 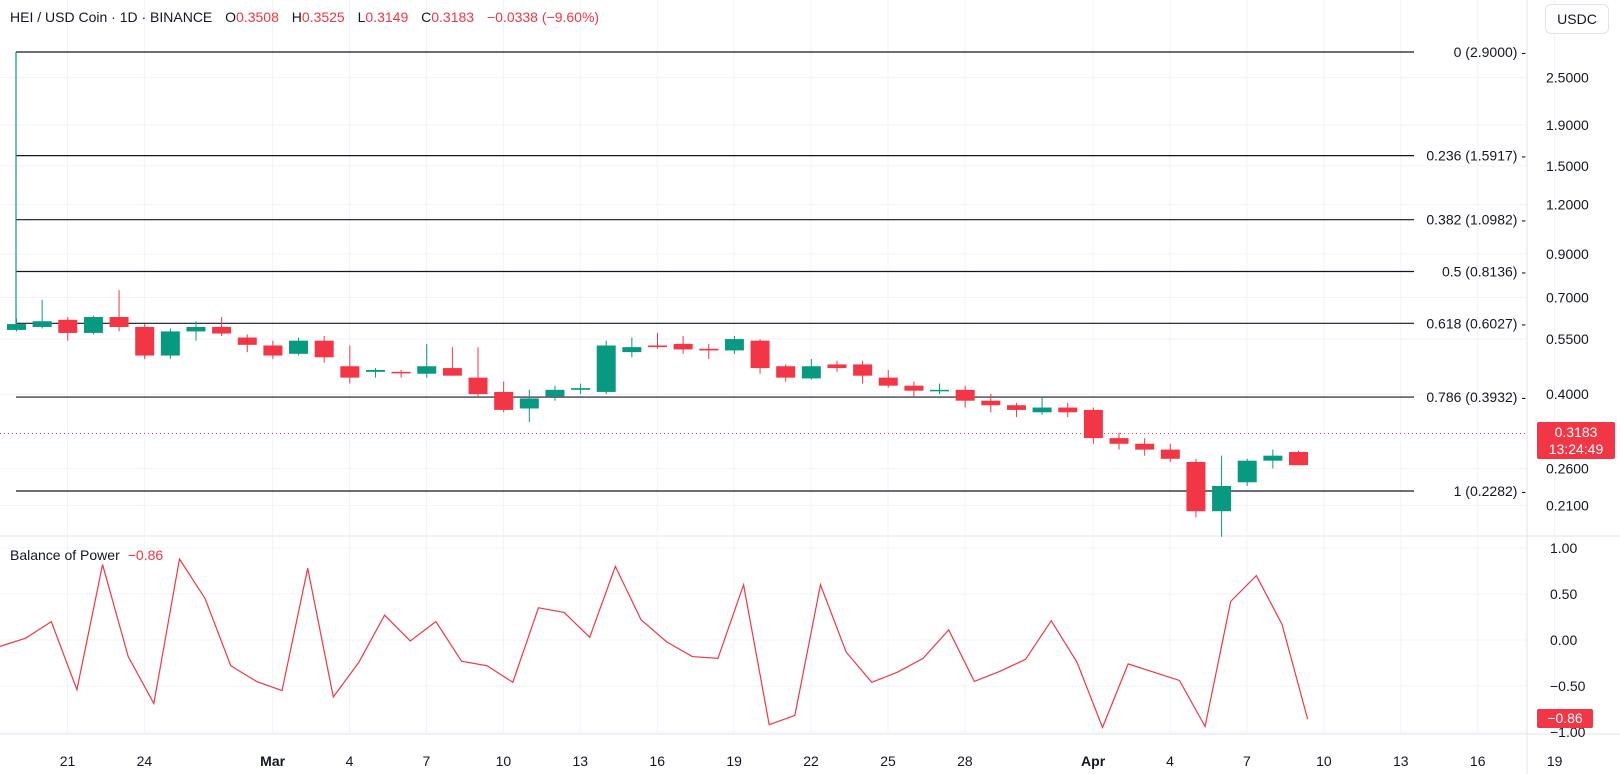 What do you see at coordinates (453, 17) in the screenshot?
I see `close-value: 0.3183` at bounding box center [453, 17].